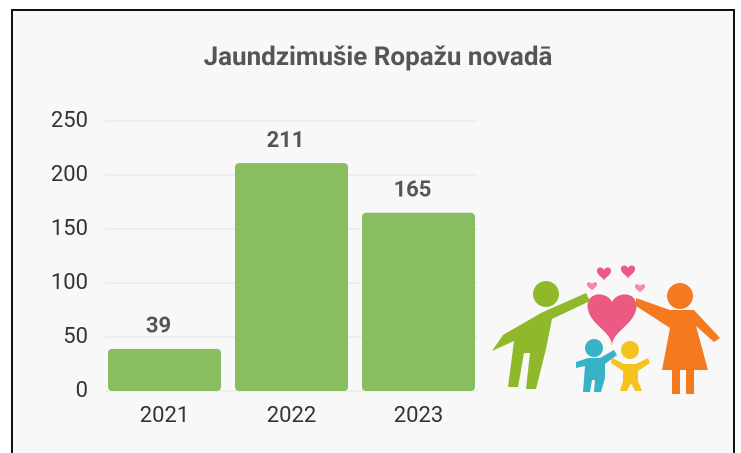 The image size is (741, 453). What do you see at coordinates (286, 140) in the screenshot?
I see `value-label: 211` at bounding box center [286, 140].